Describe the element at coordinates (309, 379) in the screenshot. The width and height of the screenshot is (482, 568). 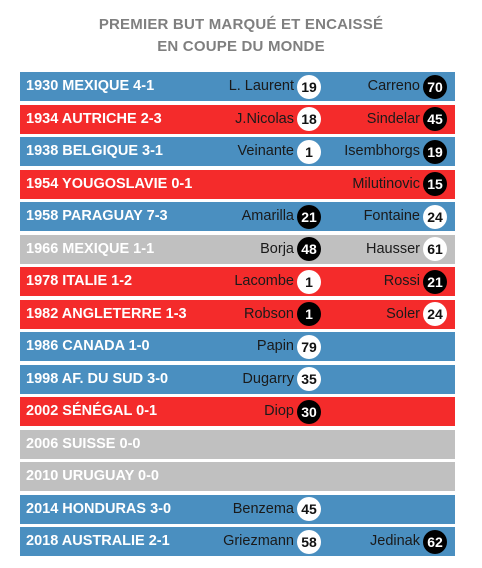
I see `scorer-minute-badge: 35` at that location.